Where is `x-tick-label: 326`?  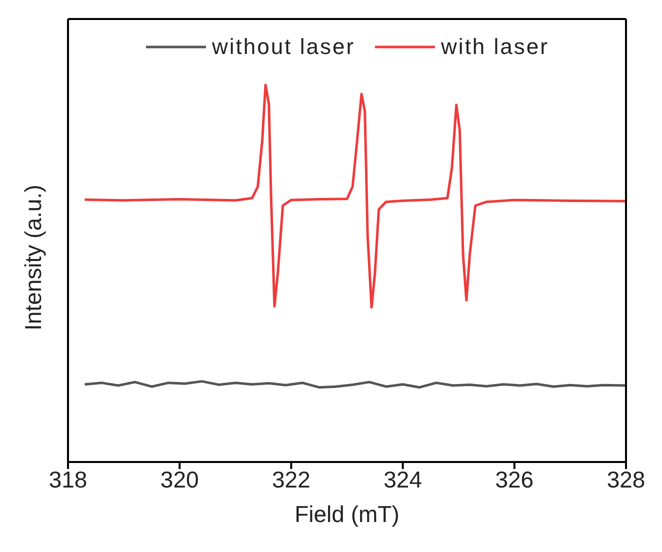 x-tick-label: 326 is located at coordinates (514, 479).